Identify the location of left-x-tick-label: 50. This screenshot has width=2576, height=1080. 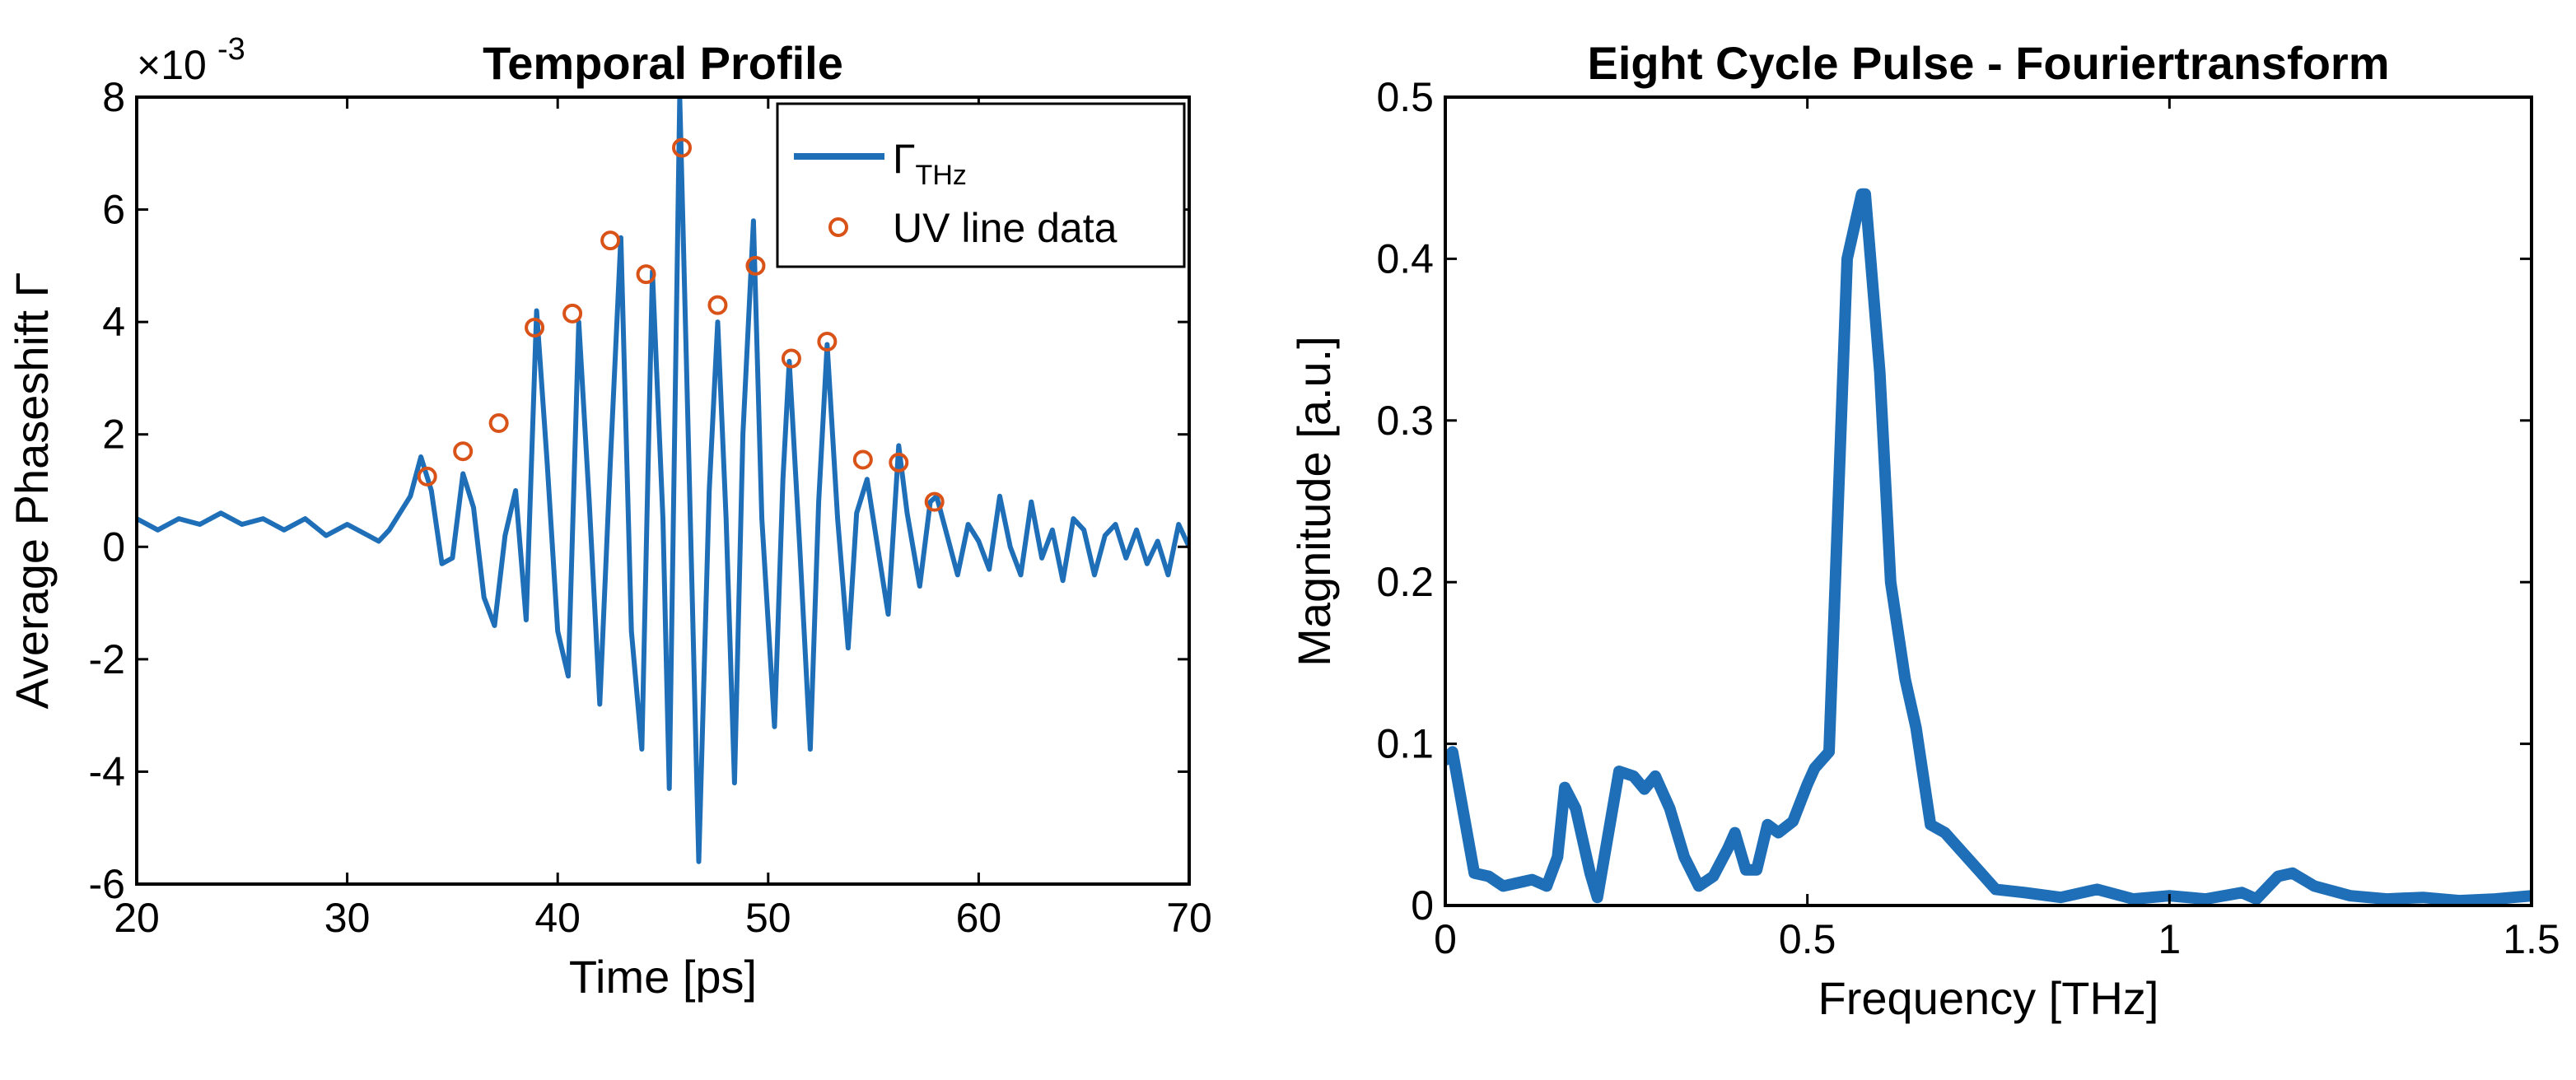
(768, 918).